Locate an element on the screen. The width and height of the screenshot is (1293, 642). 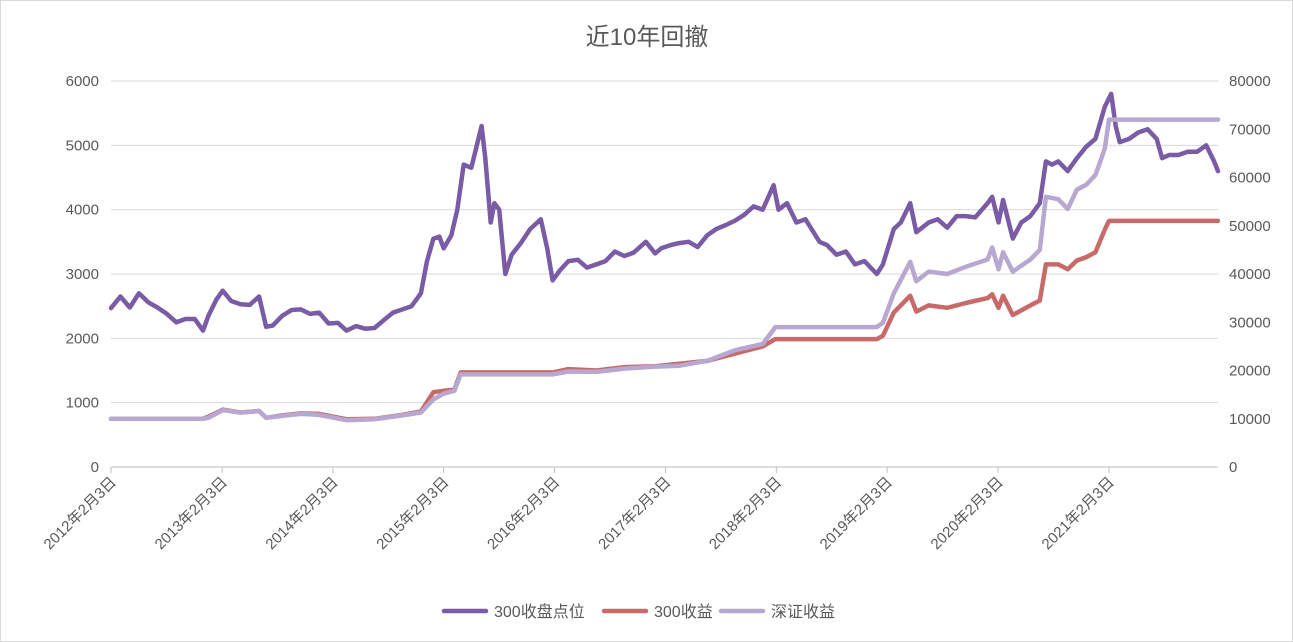
y-right-tick-label: 60000 is located at coordinates (1250, 178).